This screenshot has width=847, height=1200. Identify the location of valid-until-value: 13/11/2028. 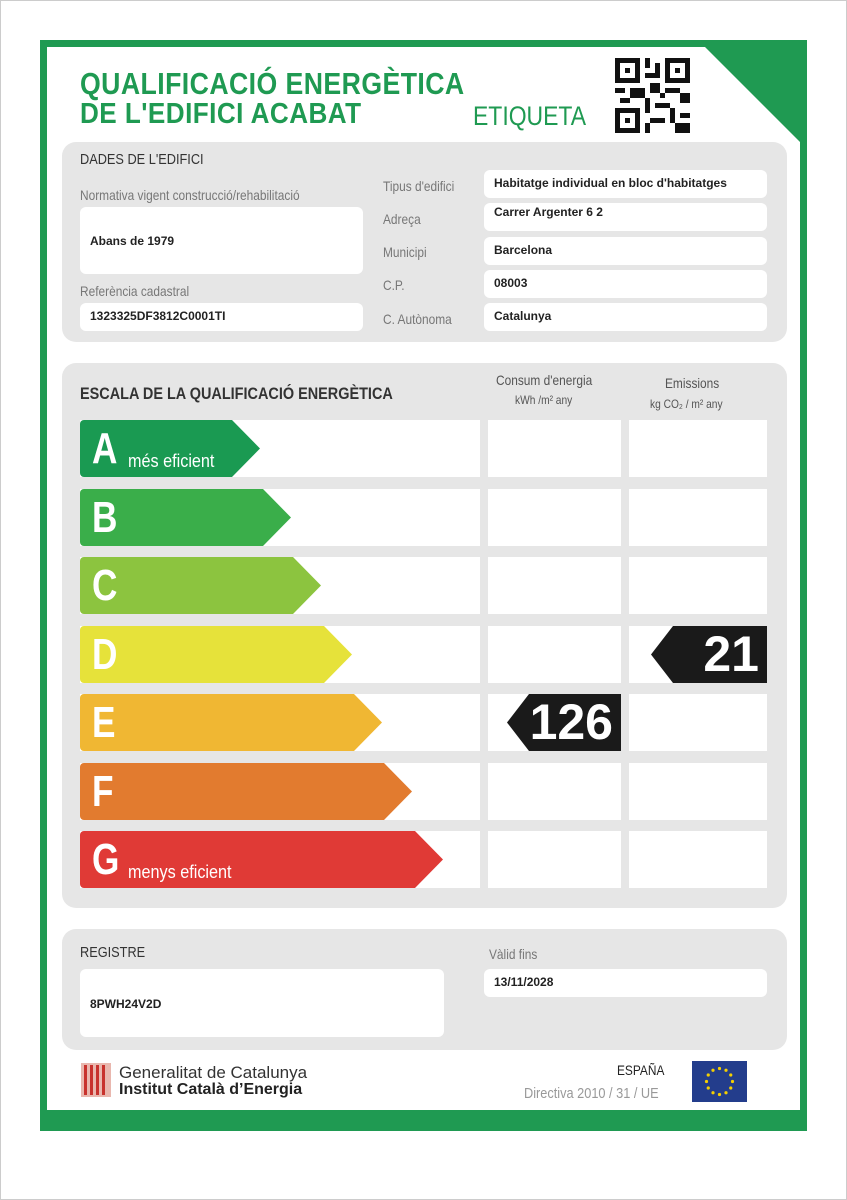
(625, 983).